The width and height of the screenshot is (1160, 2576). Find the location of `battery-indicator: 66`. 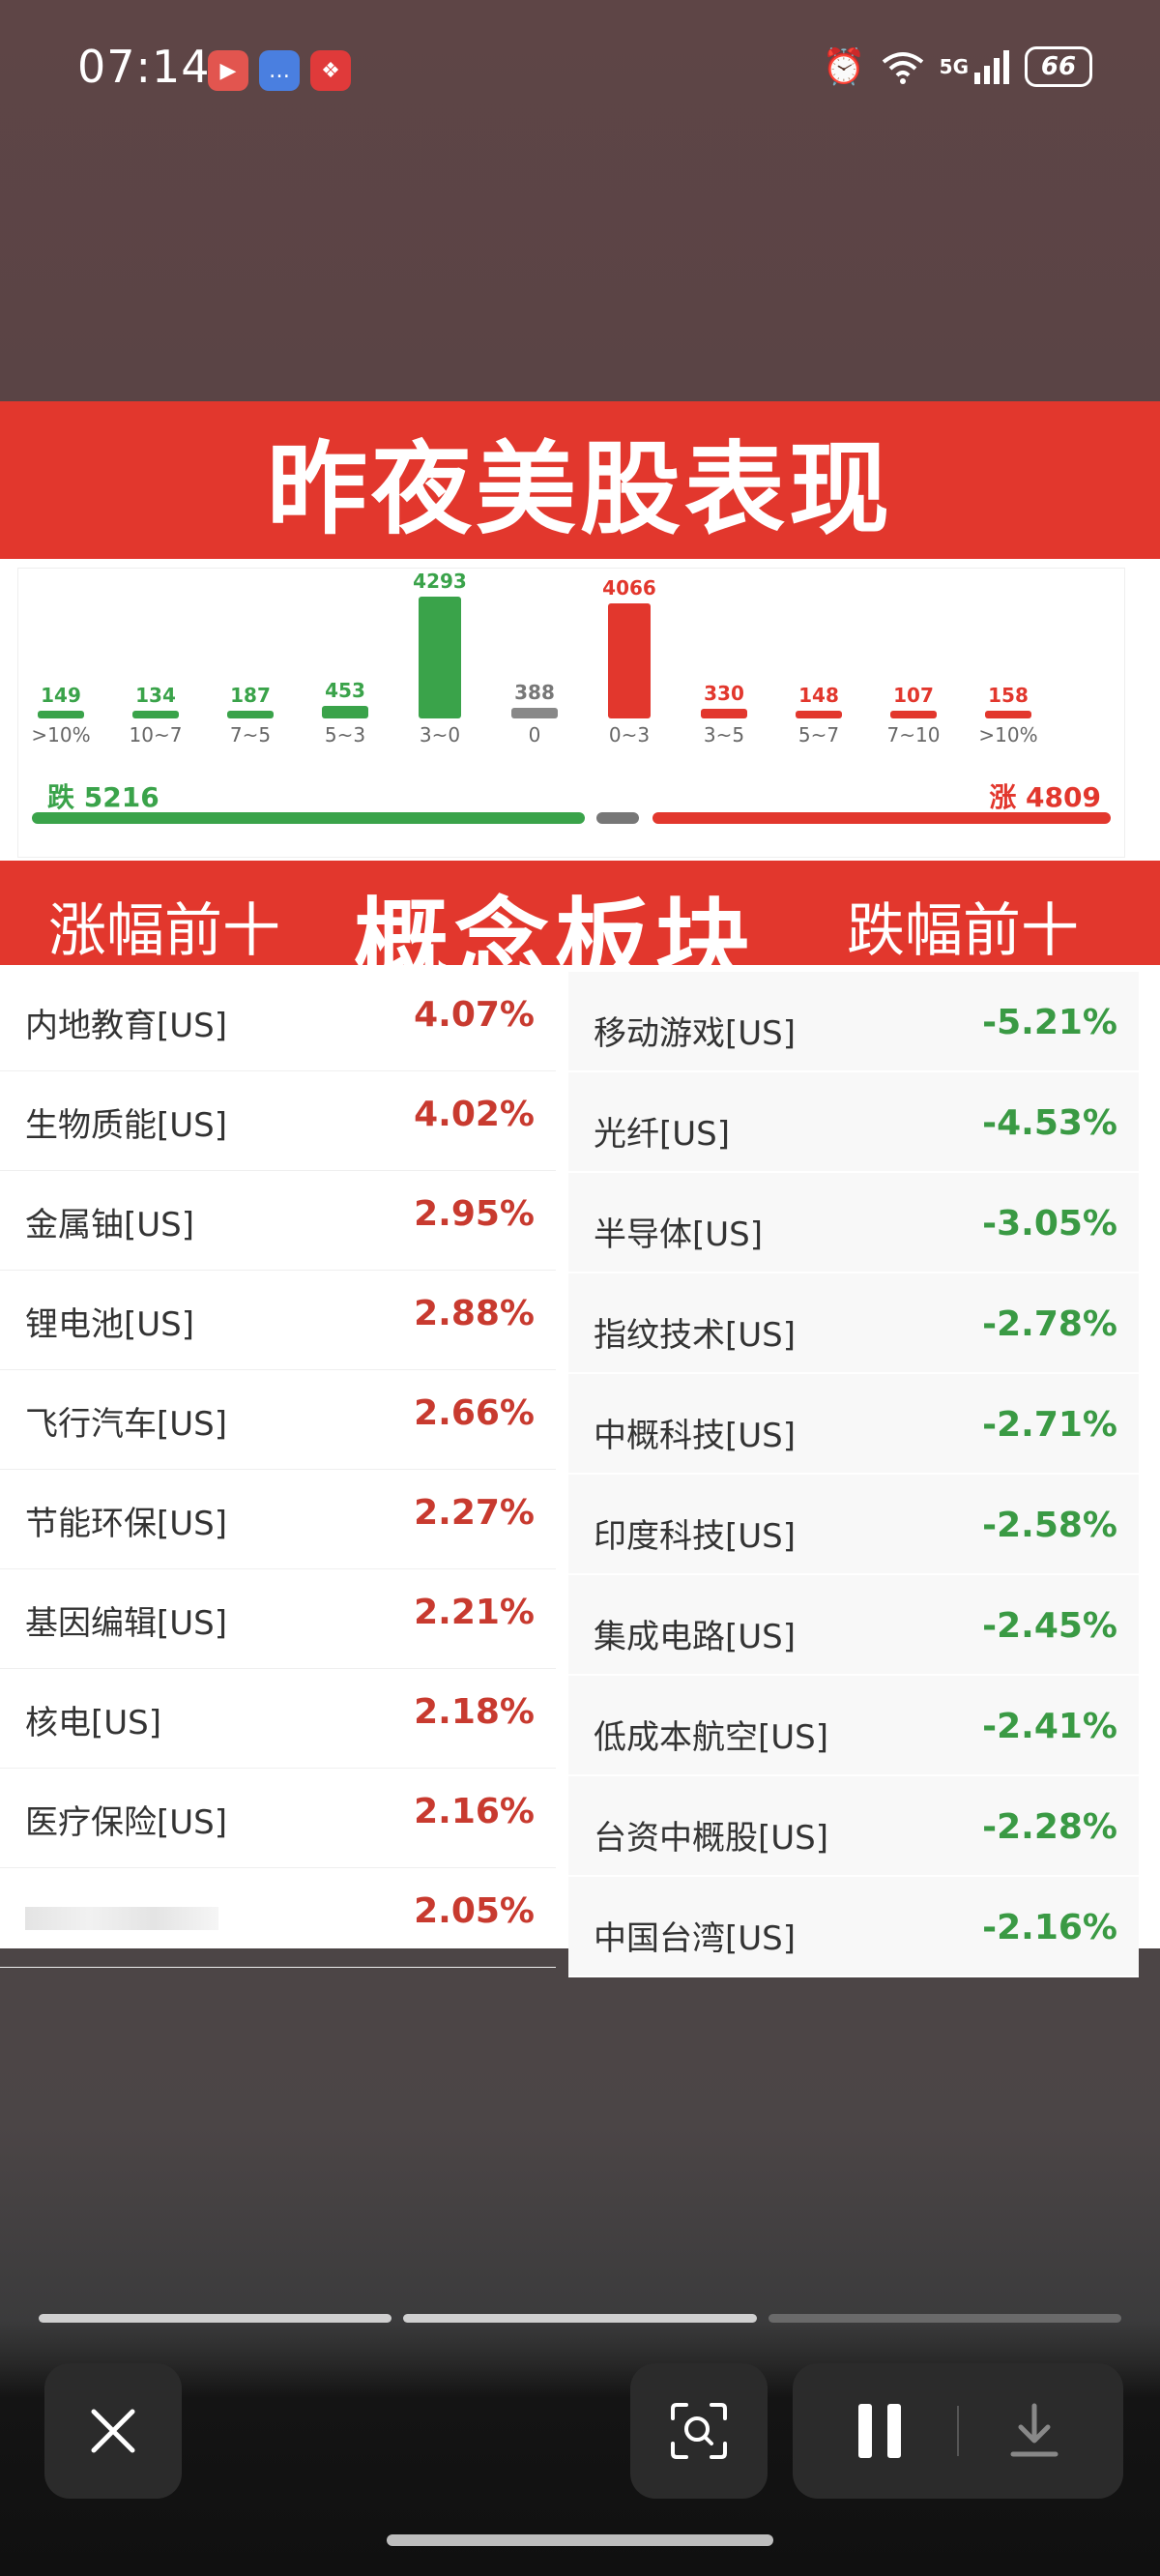

battery-indicator: 66 is located at coordinates (1058, 66).